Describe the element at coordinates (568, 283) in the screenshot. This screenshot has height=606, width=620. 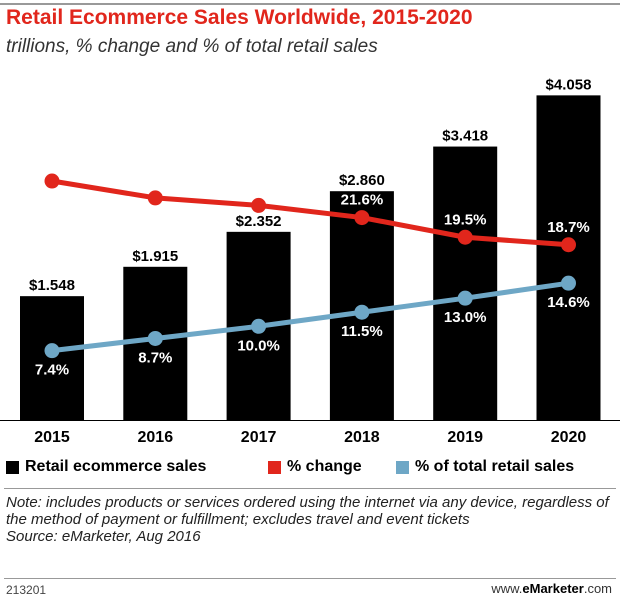
I see `share-point-2020` at that location.